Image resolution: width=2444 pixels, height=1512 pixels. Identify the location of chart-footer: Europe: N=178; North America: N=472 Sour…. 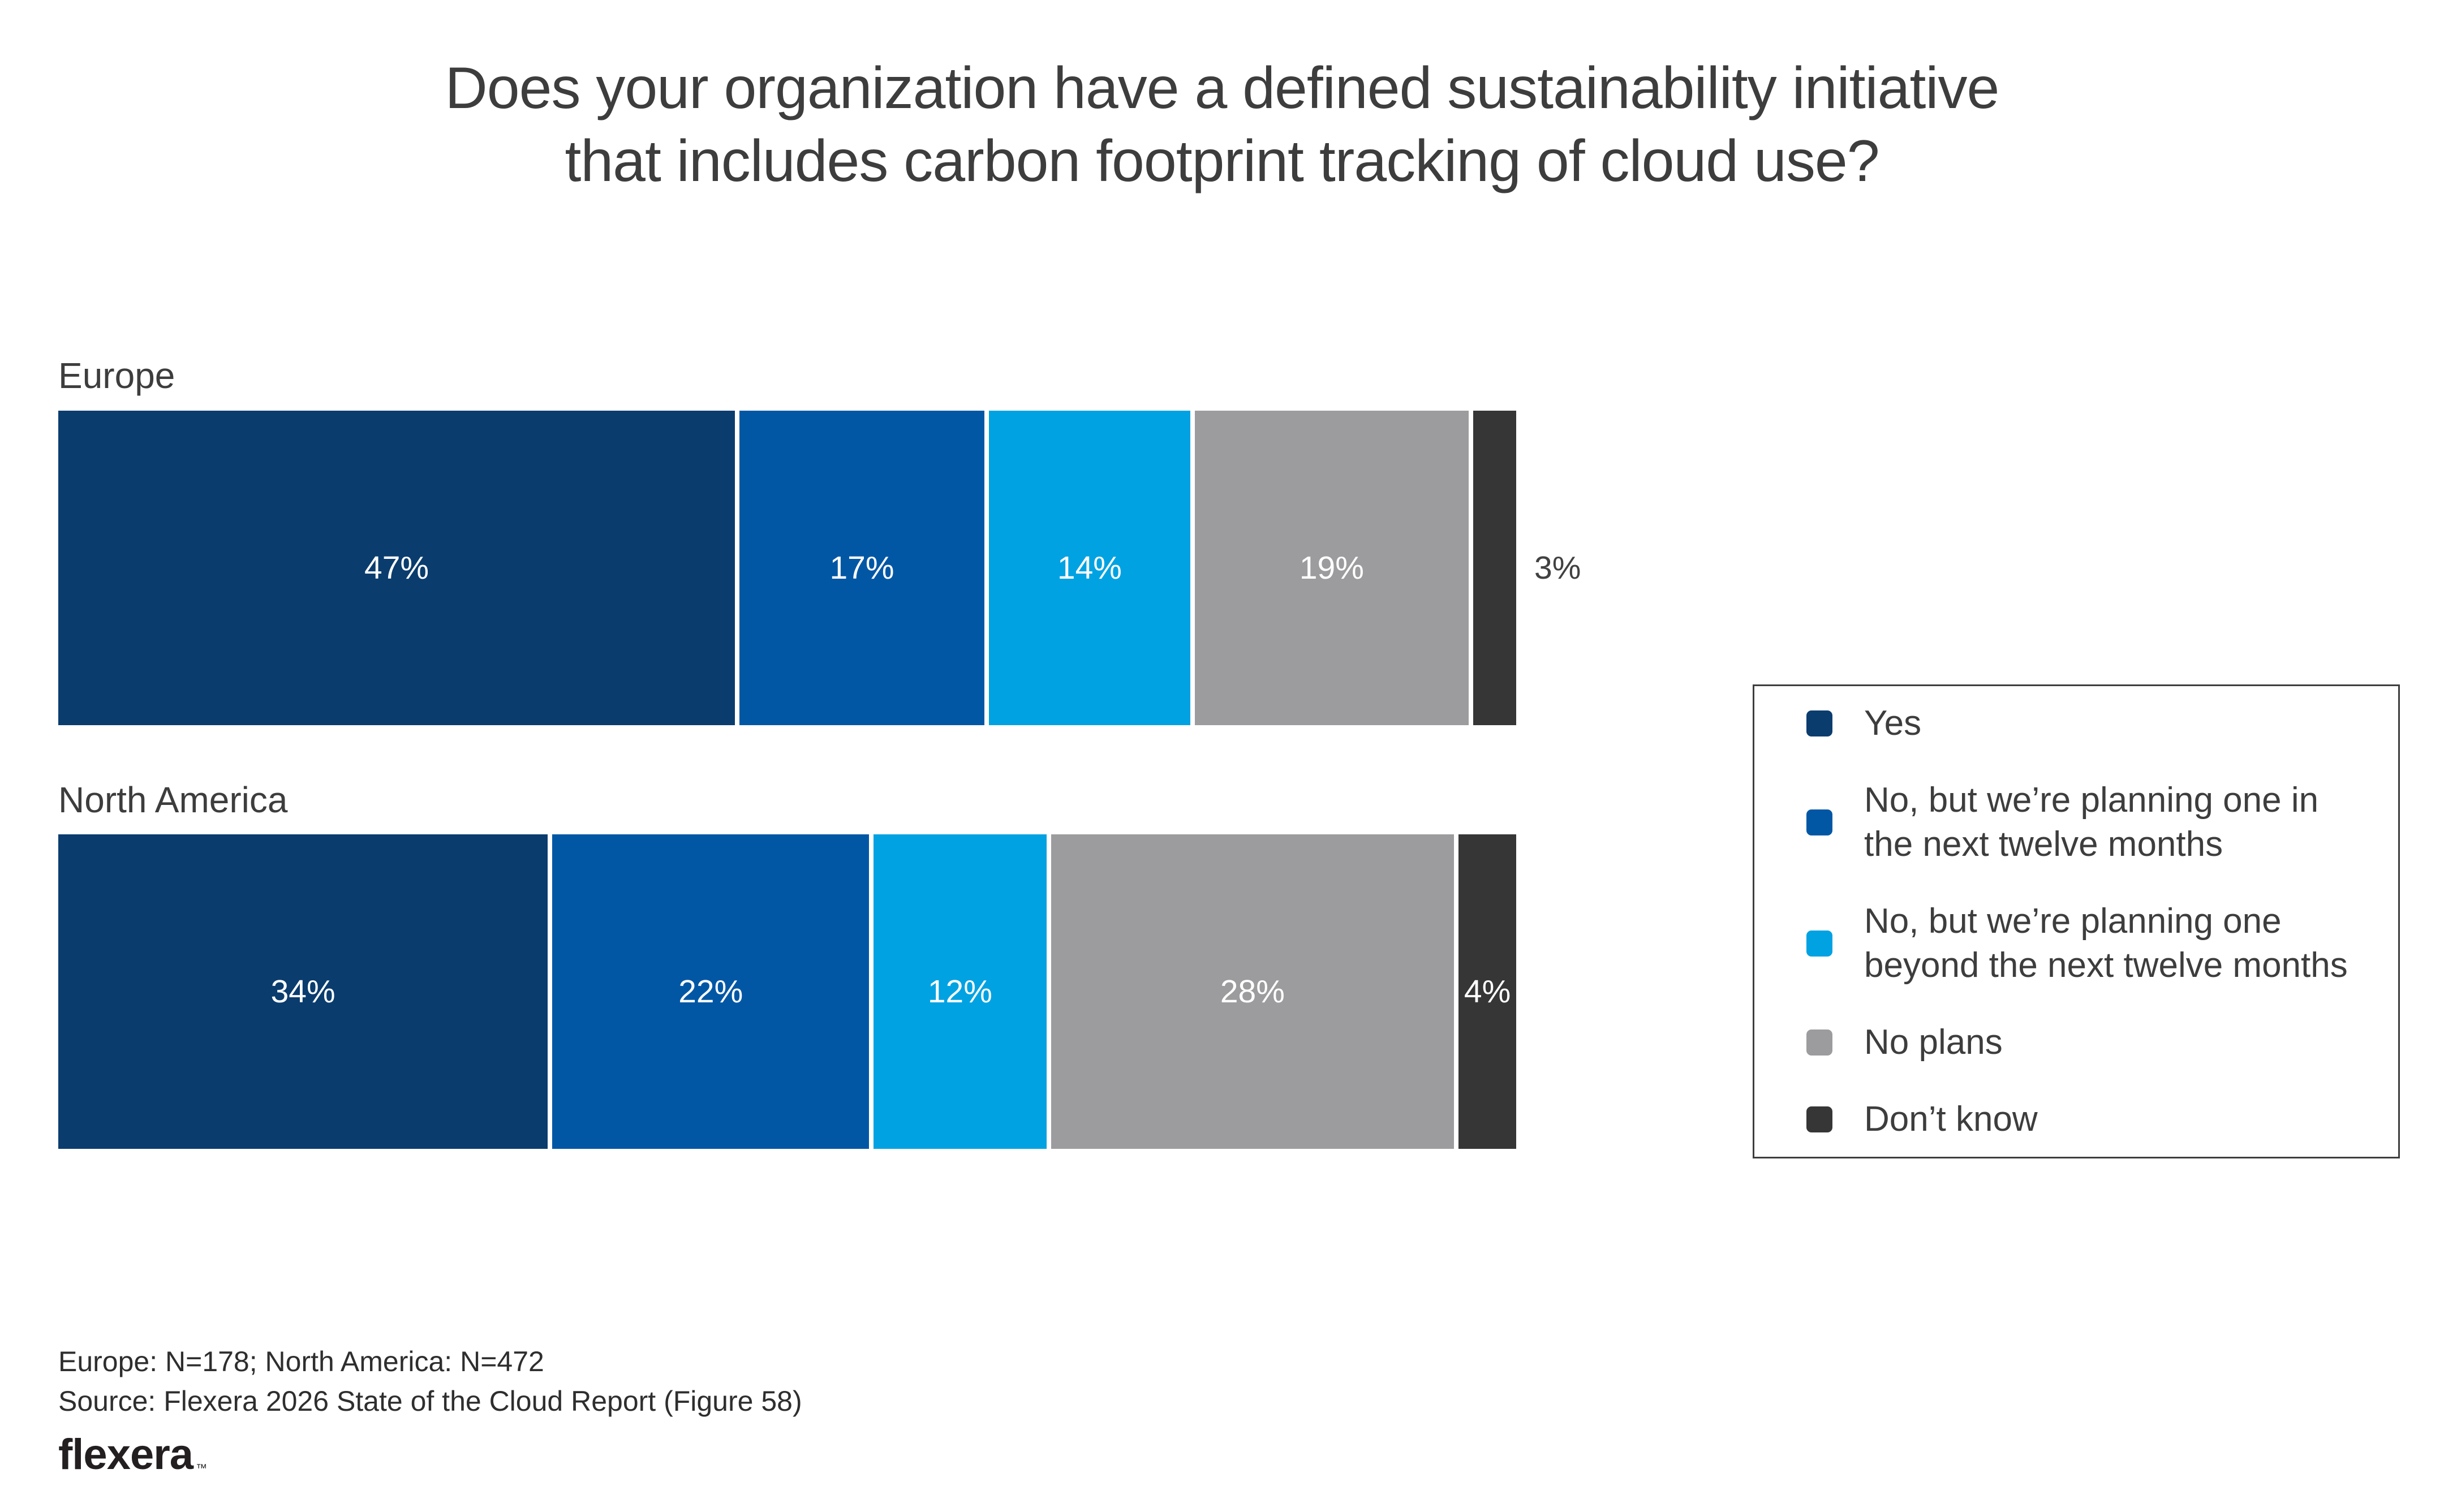
(430, 1409).